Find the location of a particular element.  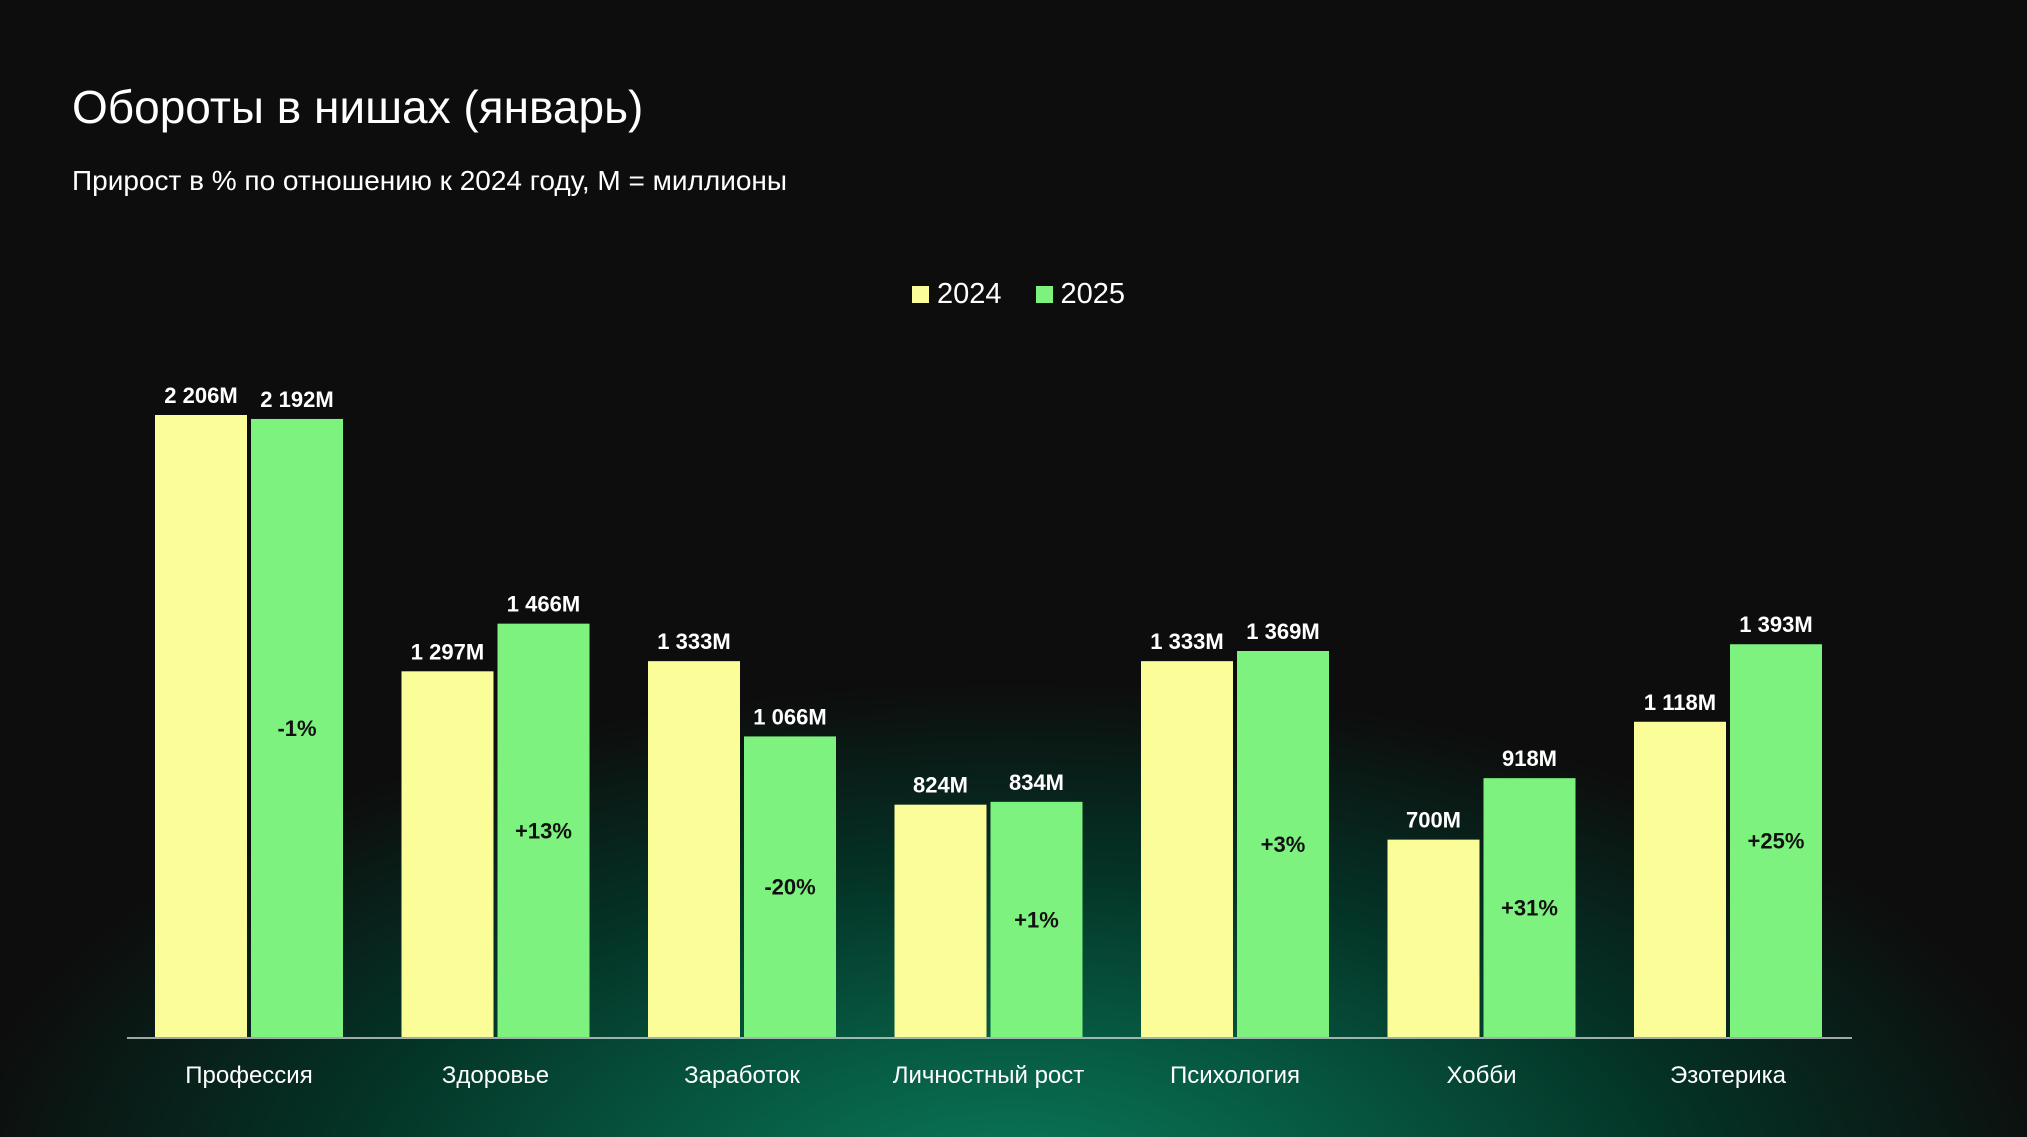

legend-item-2024: 2024 is located at coordinates (957, 294).